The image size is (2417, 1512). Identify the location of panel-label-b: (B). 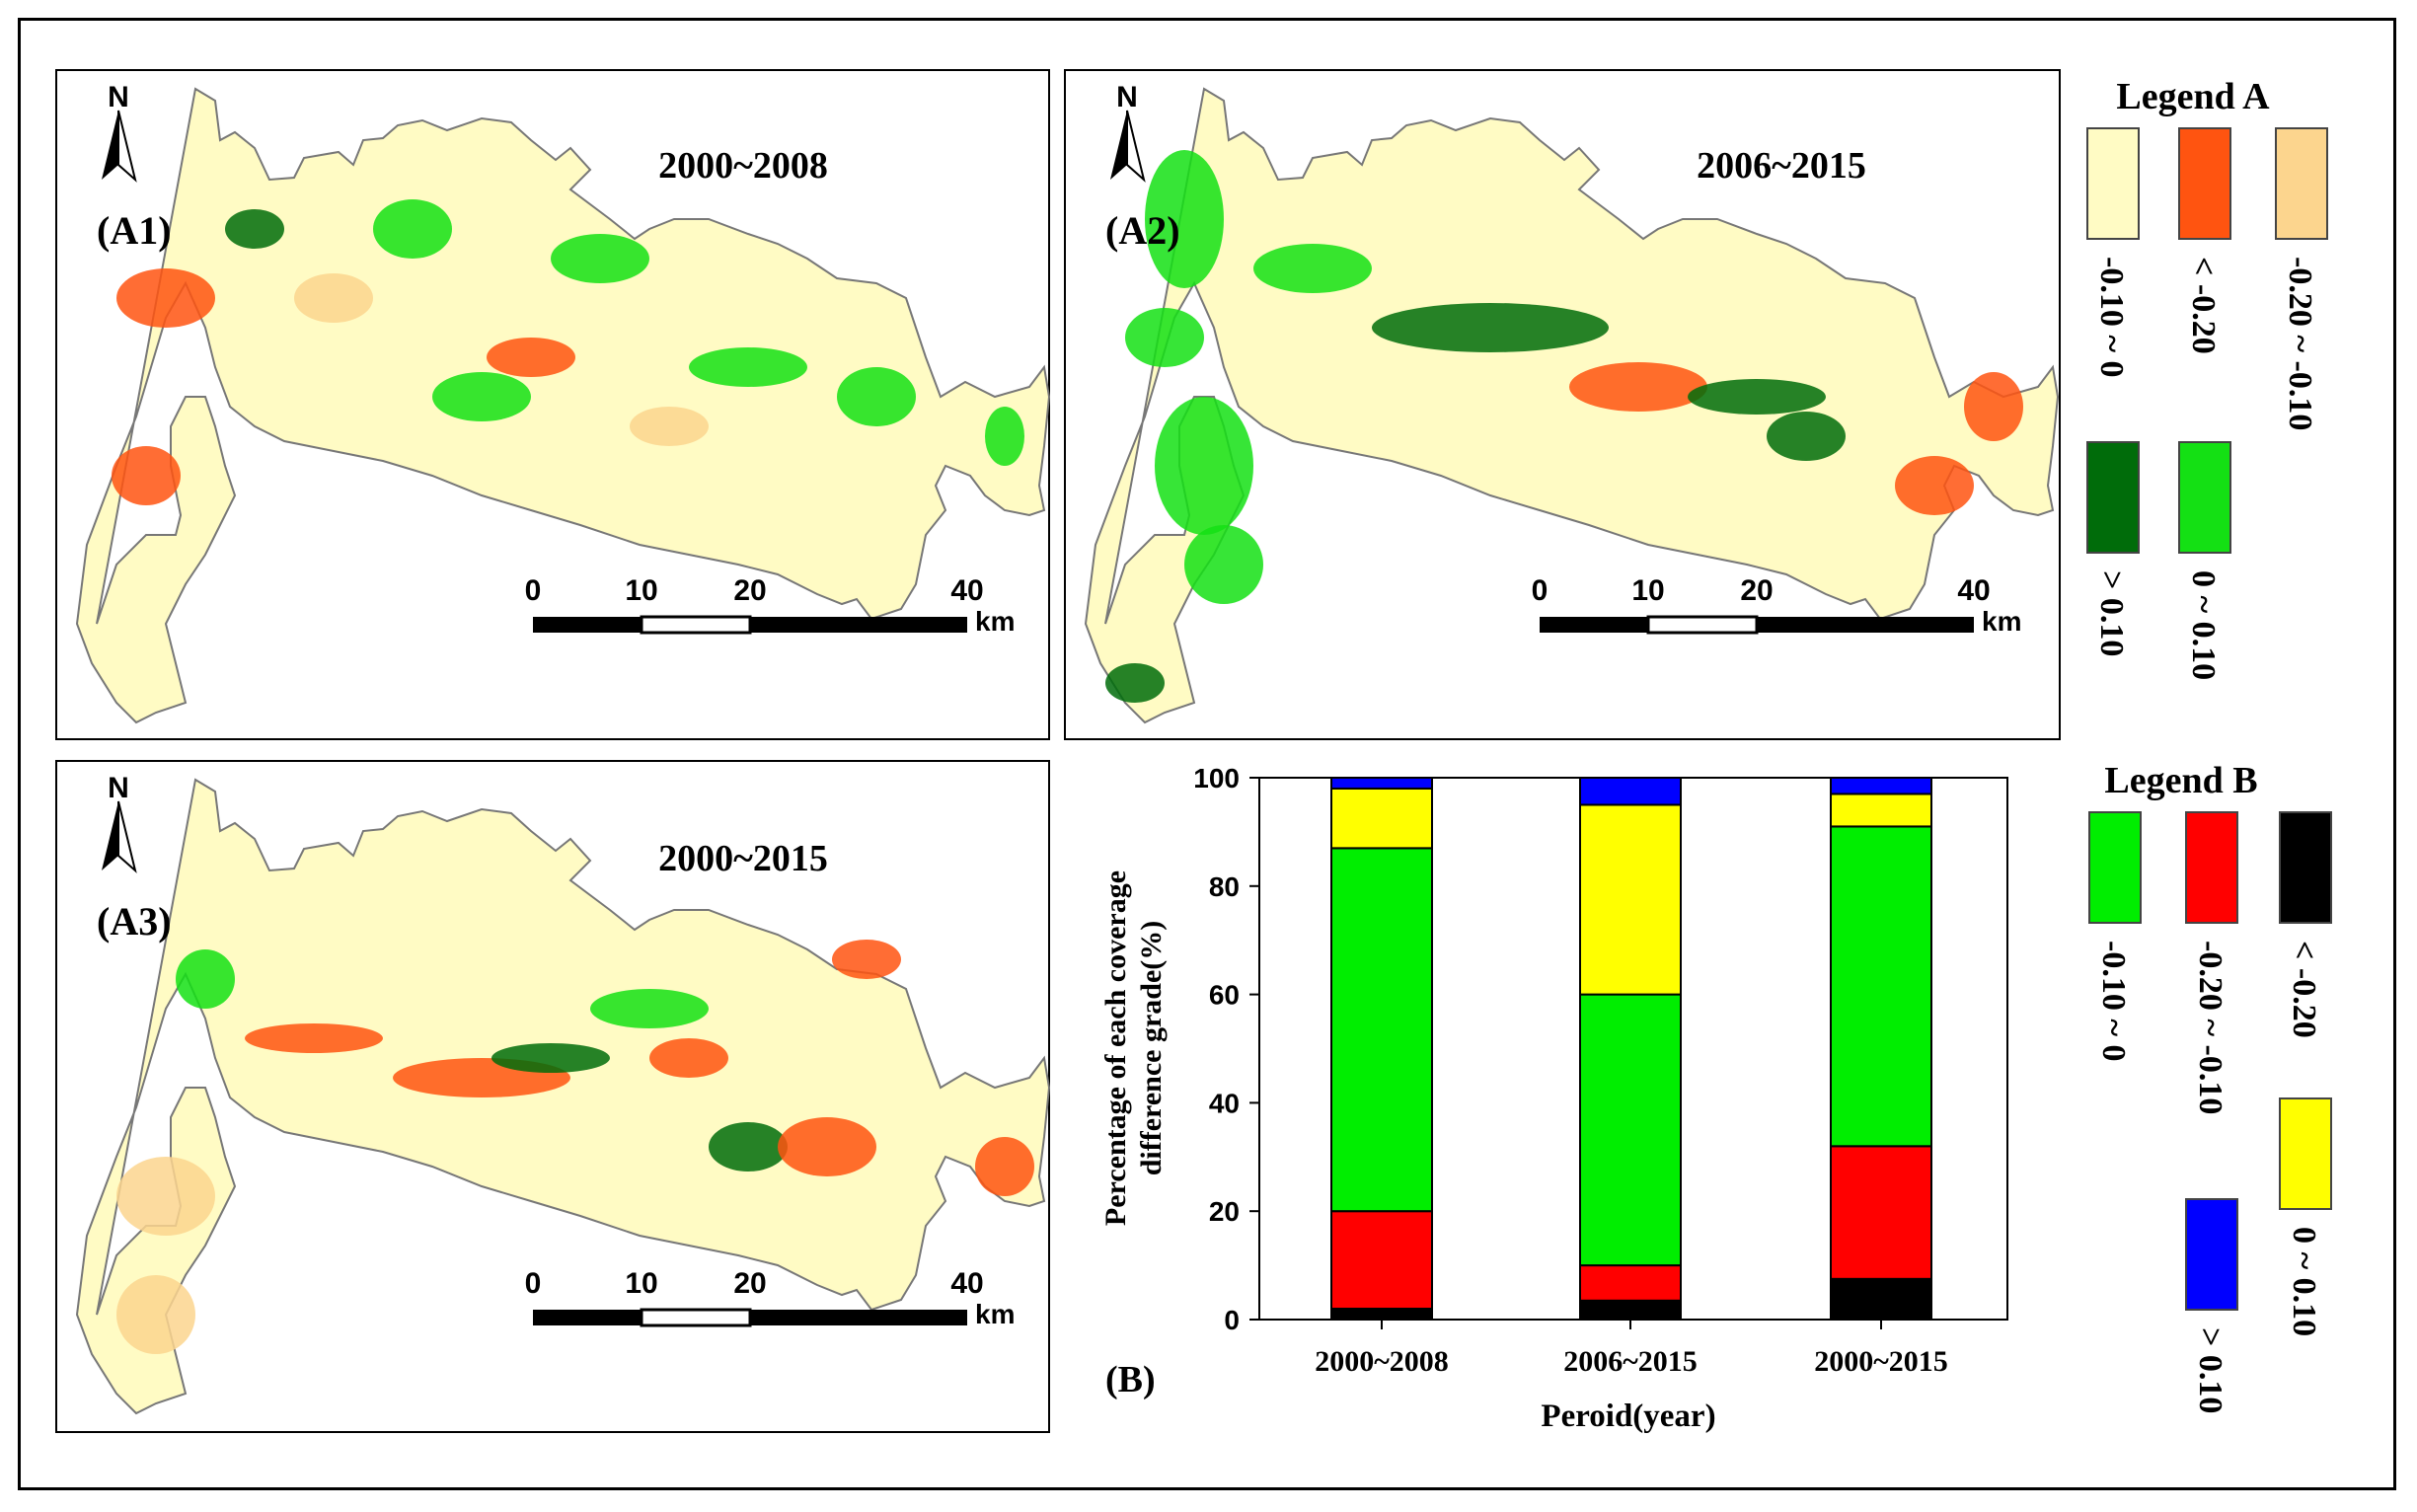
(1130, 1379).